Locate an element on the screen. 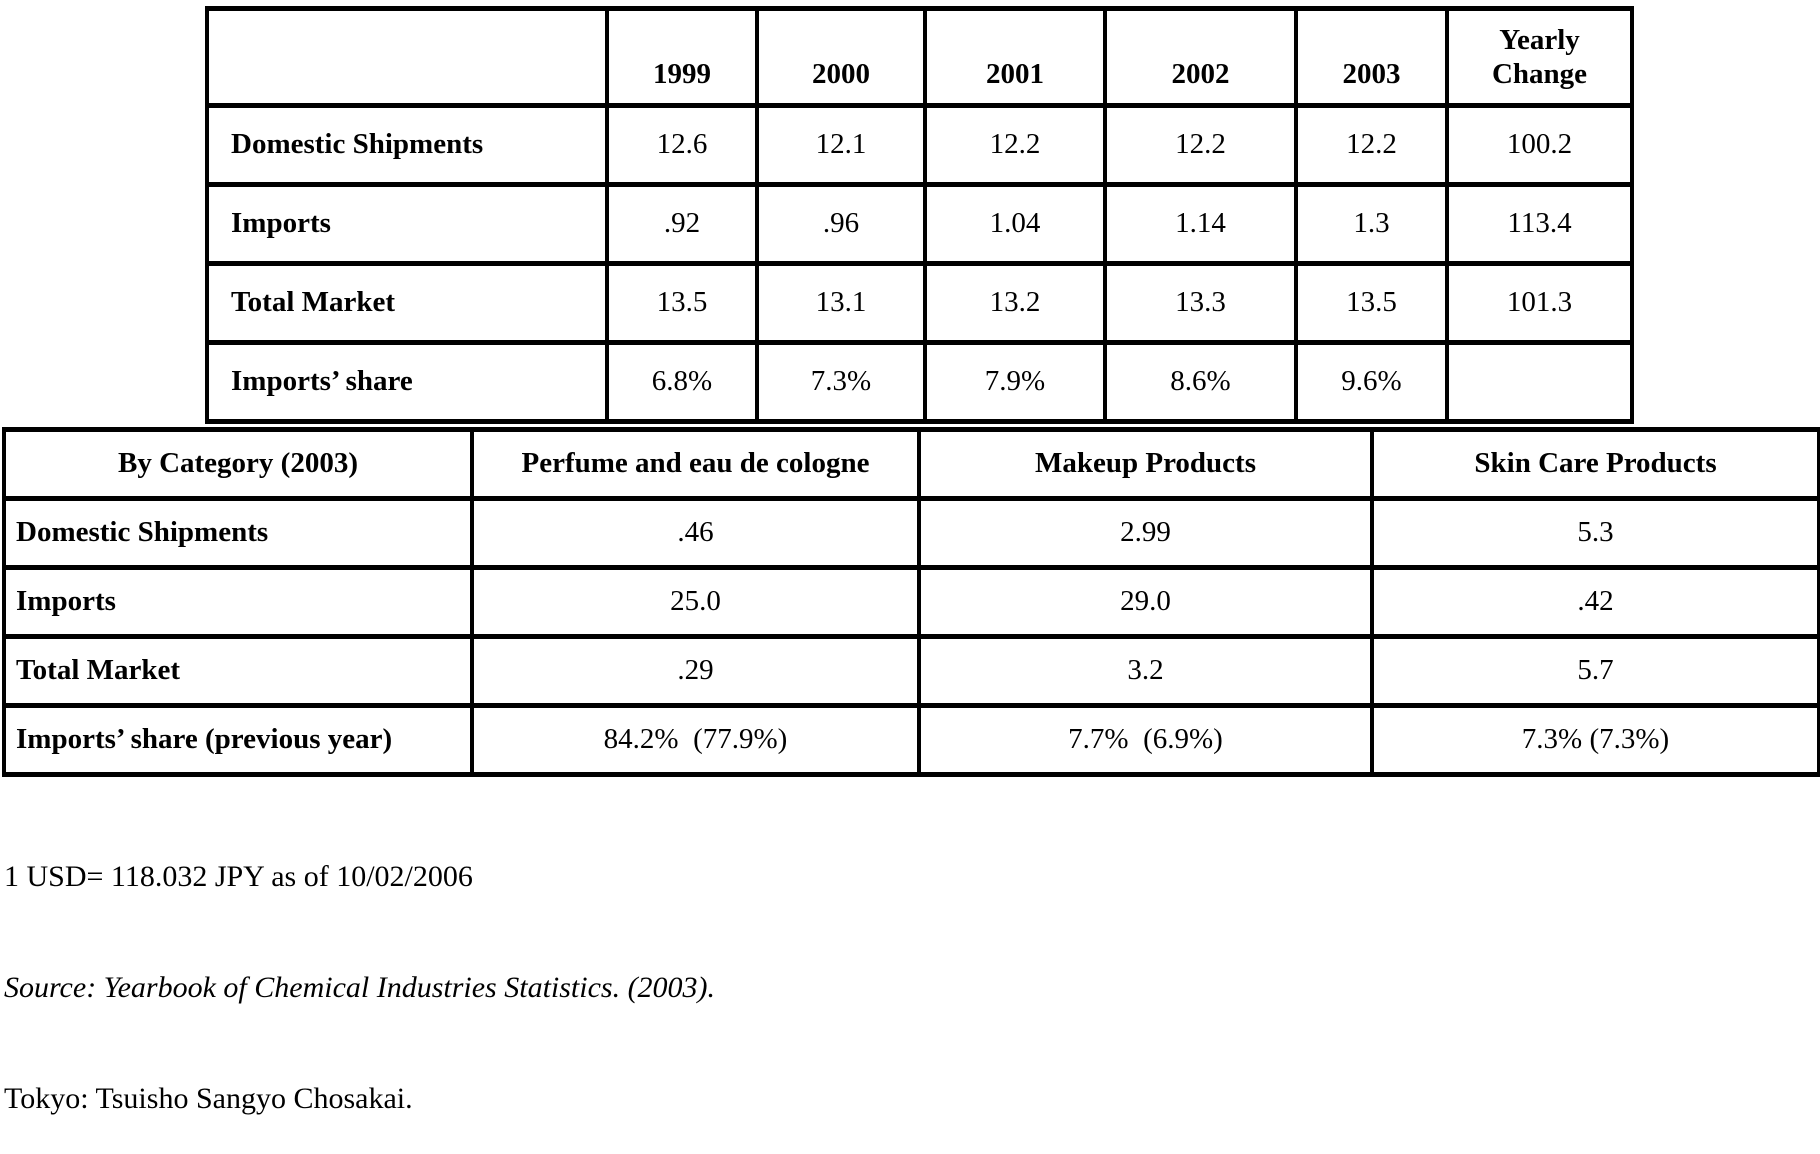 The image size is (1820, 1154). value-cell: 1.3 is located at coordinates (1371, 224).